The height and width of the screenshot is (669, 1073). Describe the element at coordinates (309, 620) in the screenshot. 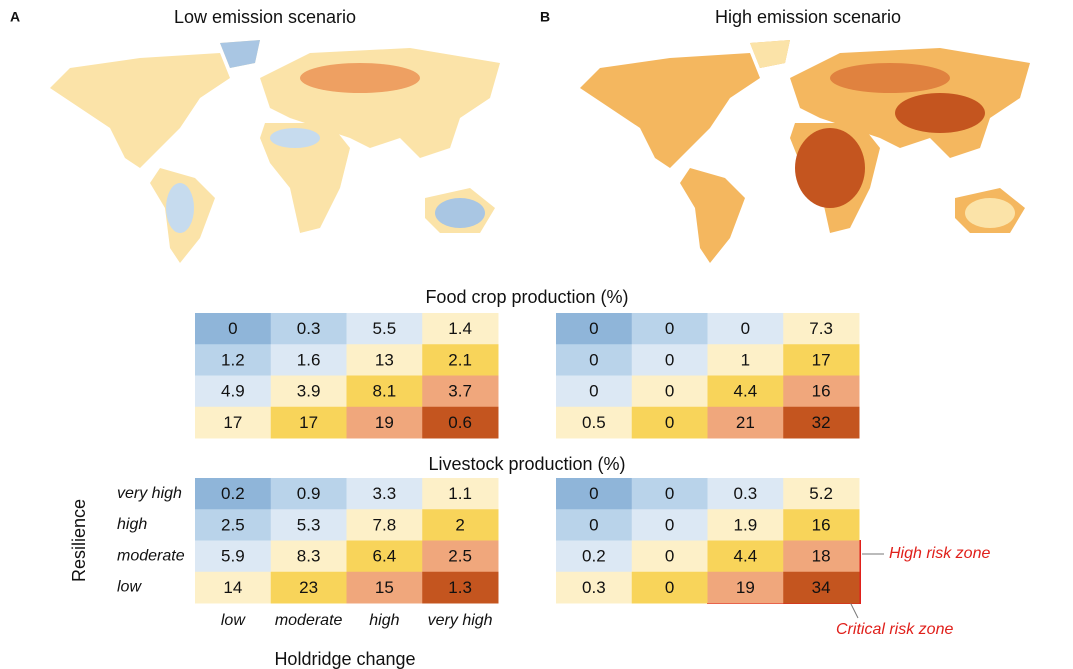

I see `x-tick-label: moderate` at that location.